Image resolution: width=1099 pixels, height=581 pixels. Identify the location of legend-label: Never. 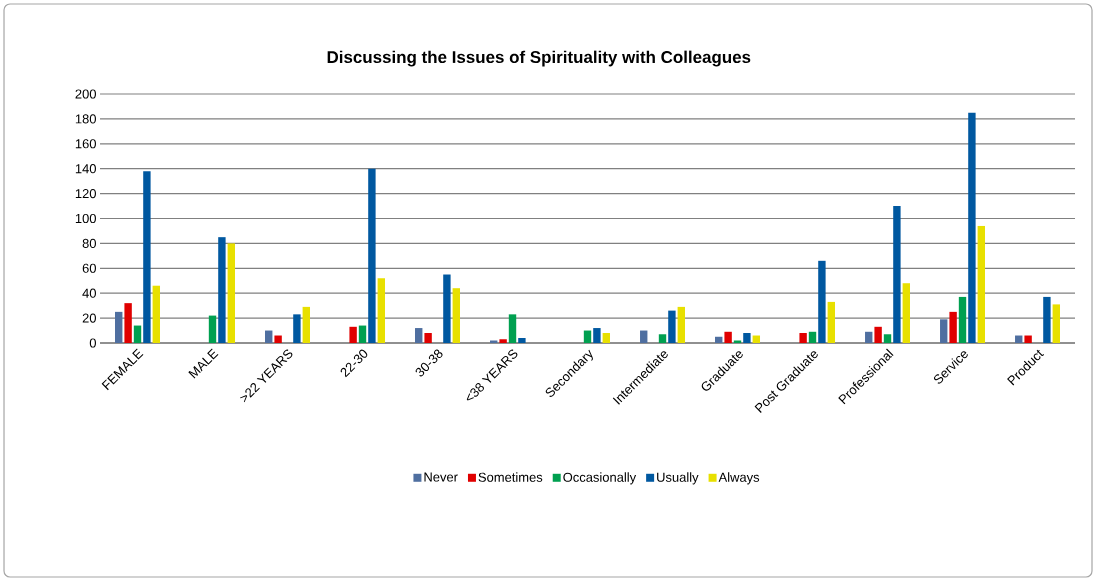
(441, 477).